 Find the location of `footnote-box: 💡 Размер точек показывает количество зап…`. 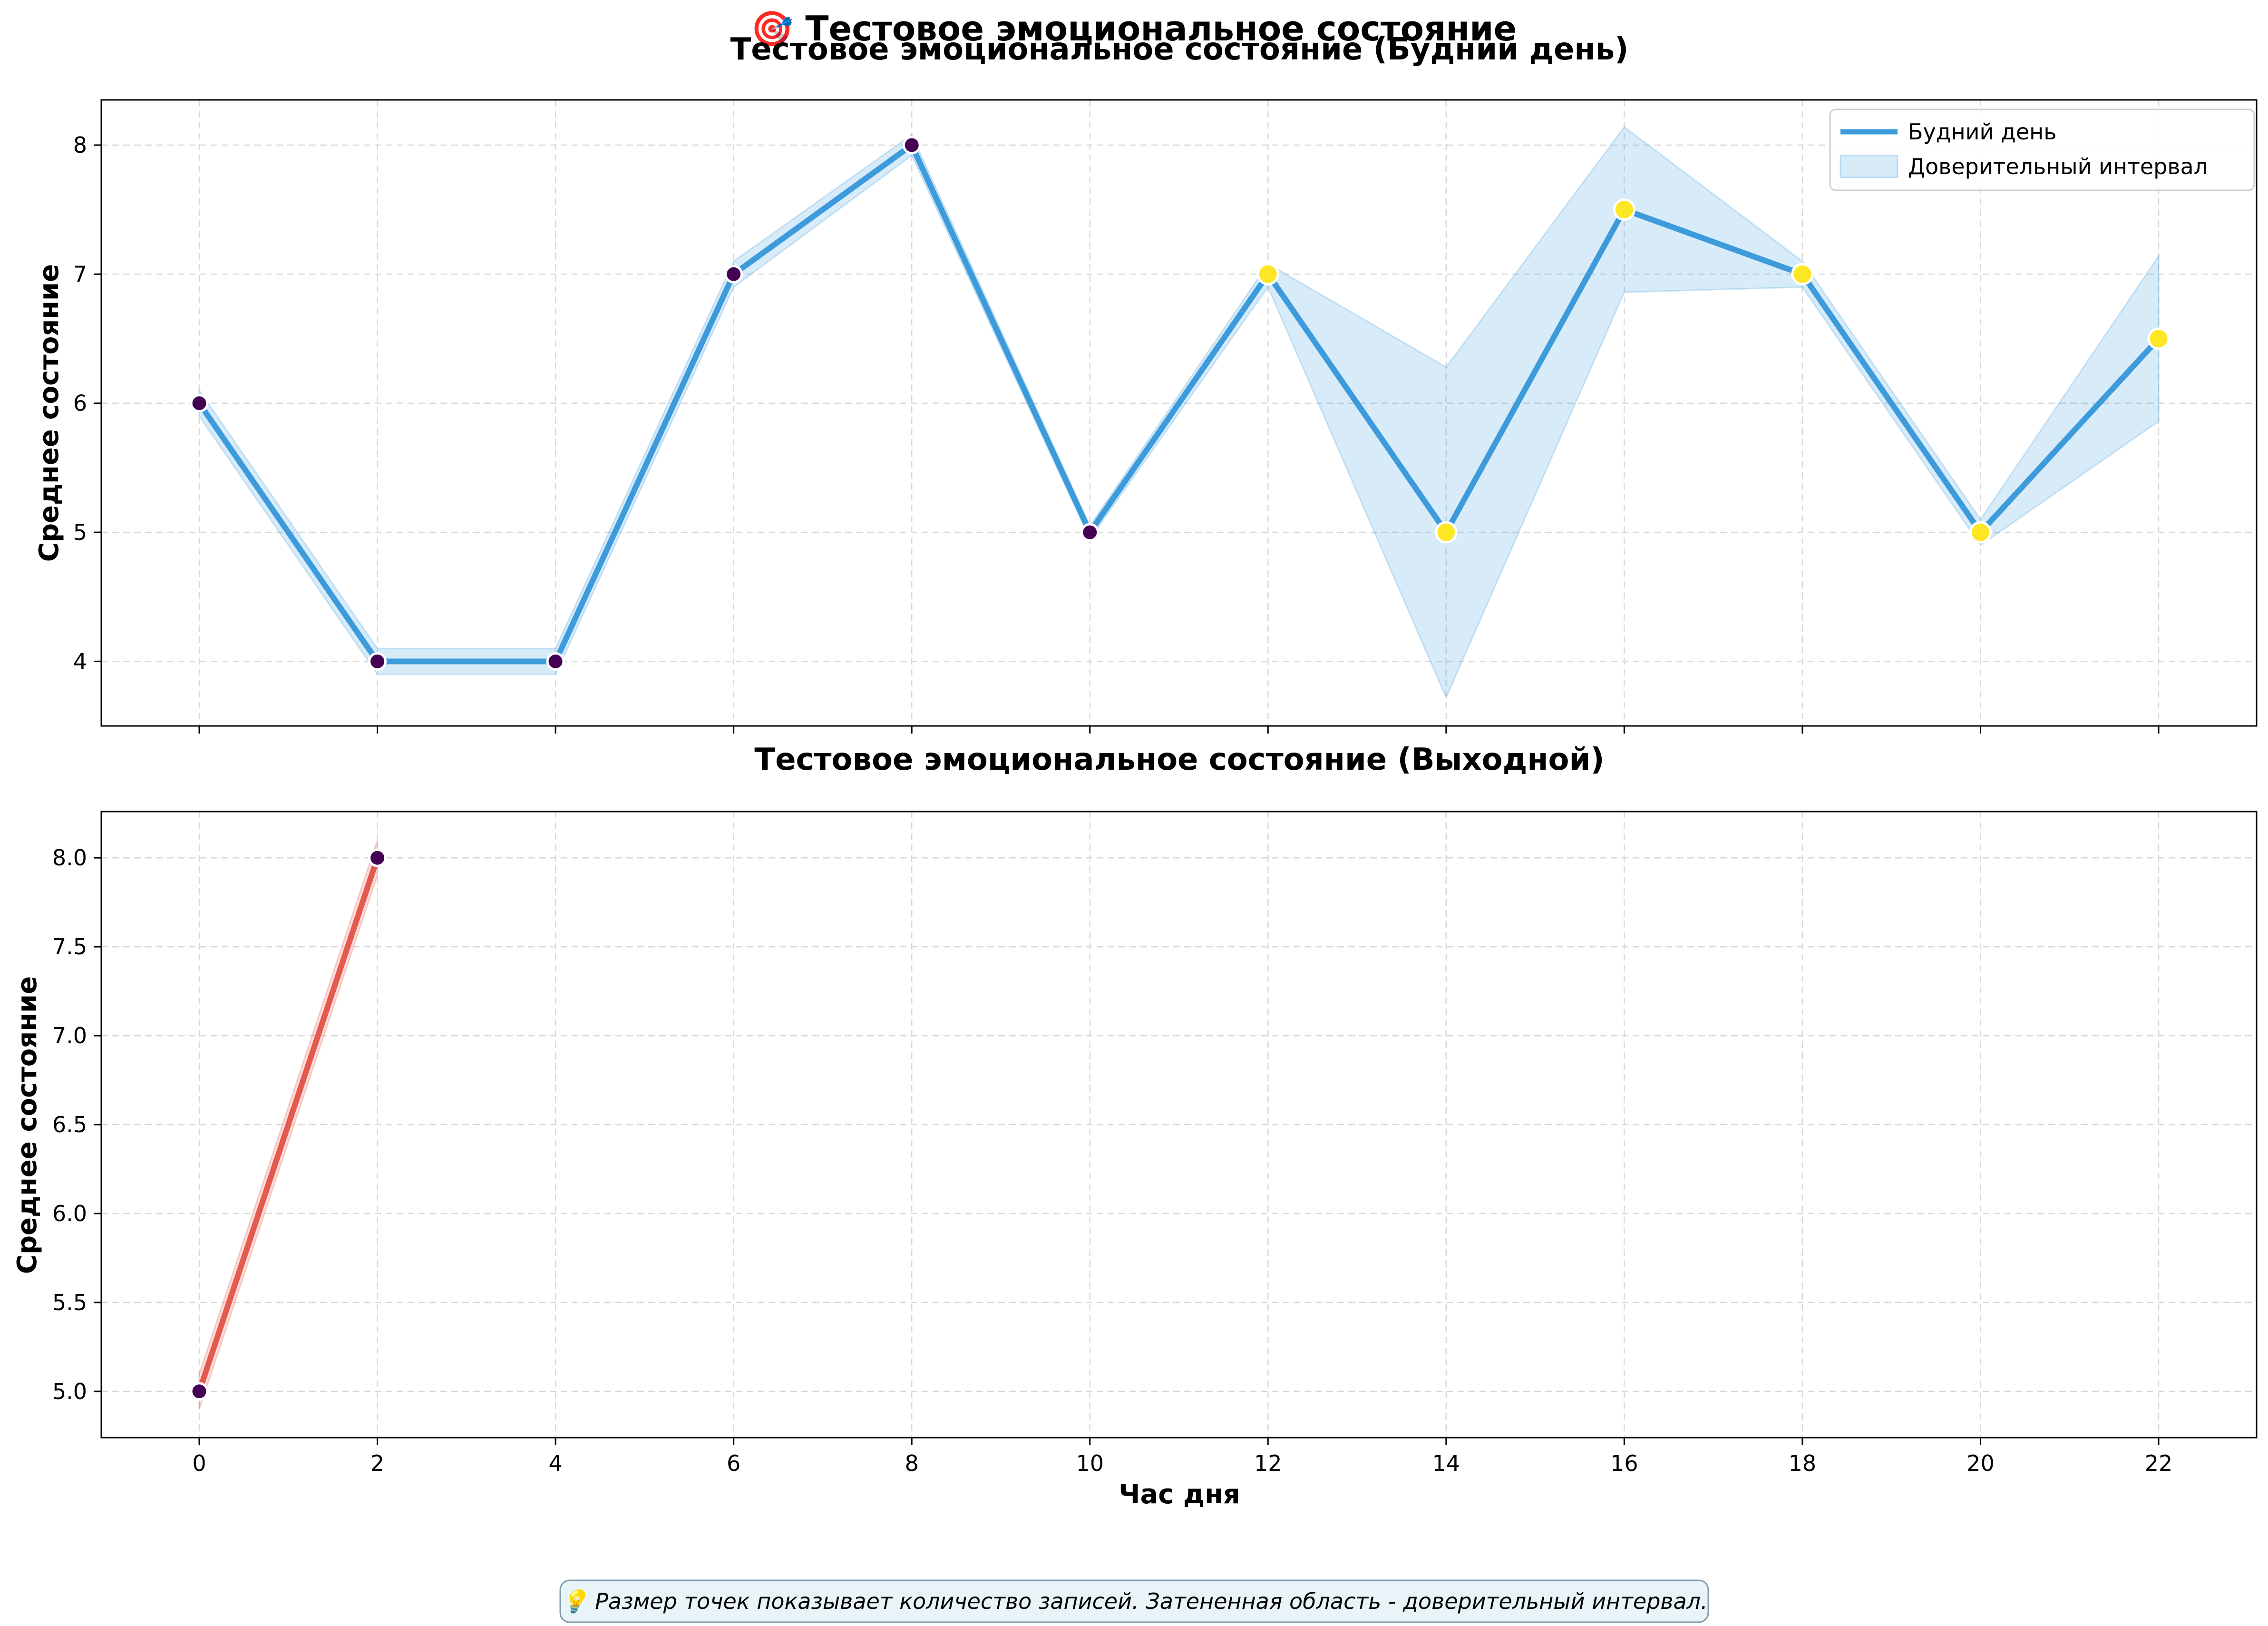

footnote-box: 💡 Размер точек показывает количество зап… is located at coordinates (1134, 1601).